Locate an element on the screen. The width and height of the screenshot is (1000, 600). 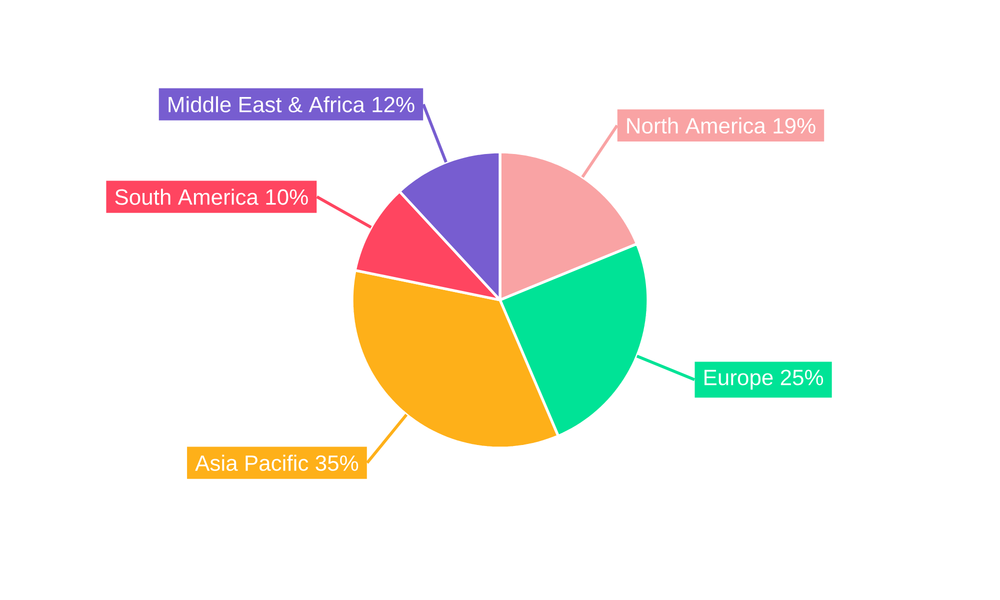
data-label: 25% is located at coordinates (802, 378).